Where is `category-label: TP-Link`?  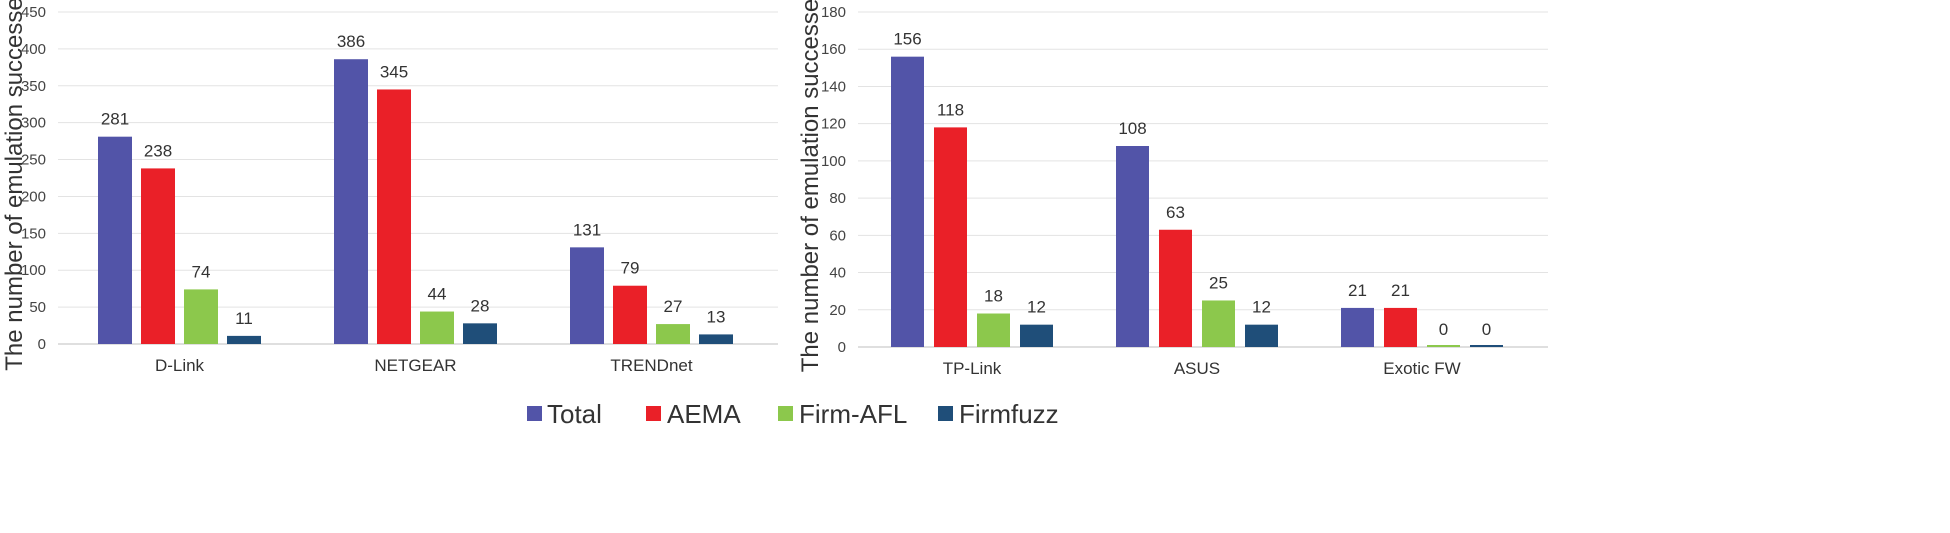
category-label: TP-Link is located at coordinates (972, 368).